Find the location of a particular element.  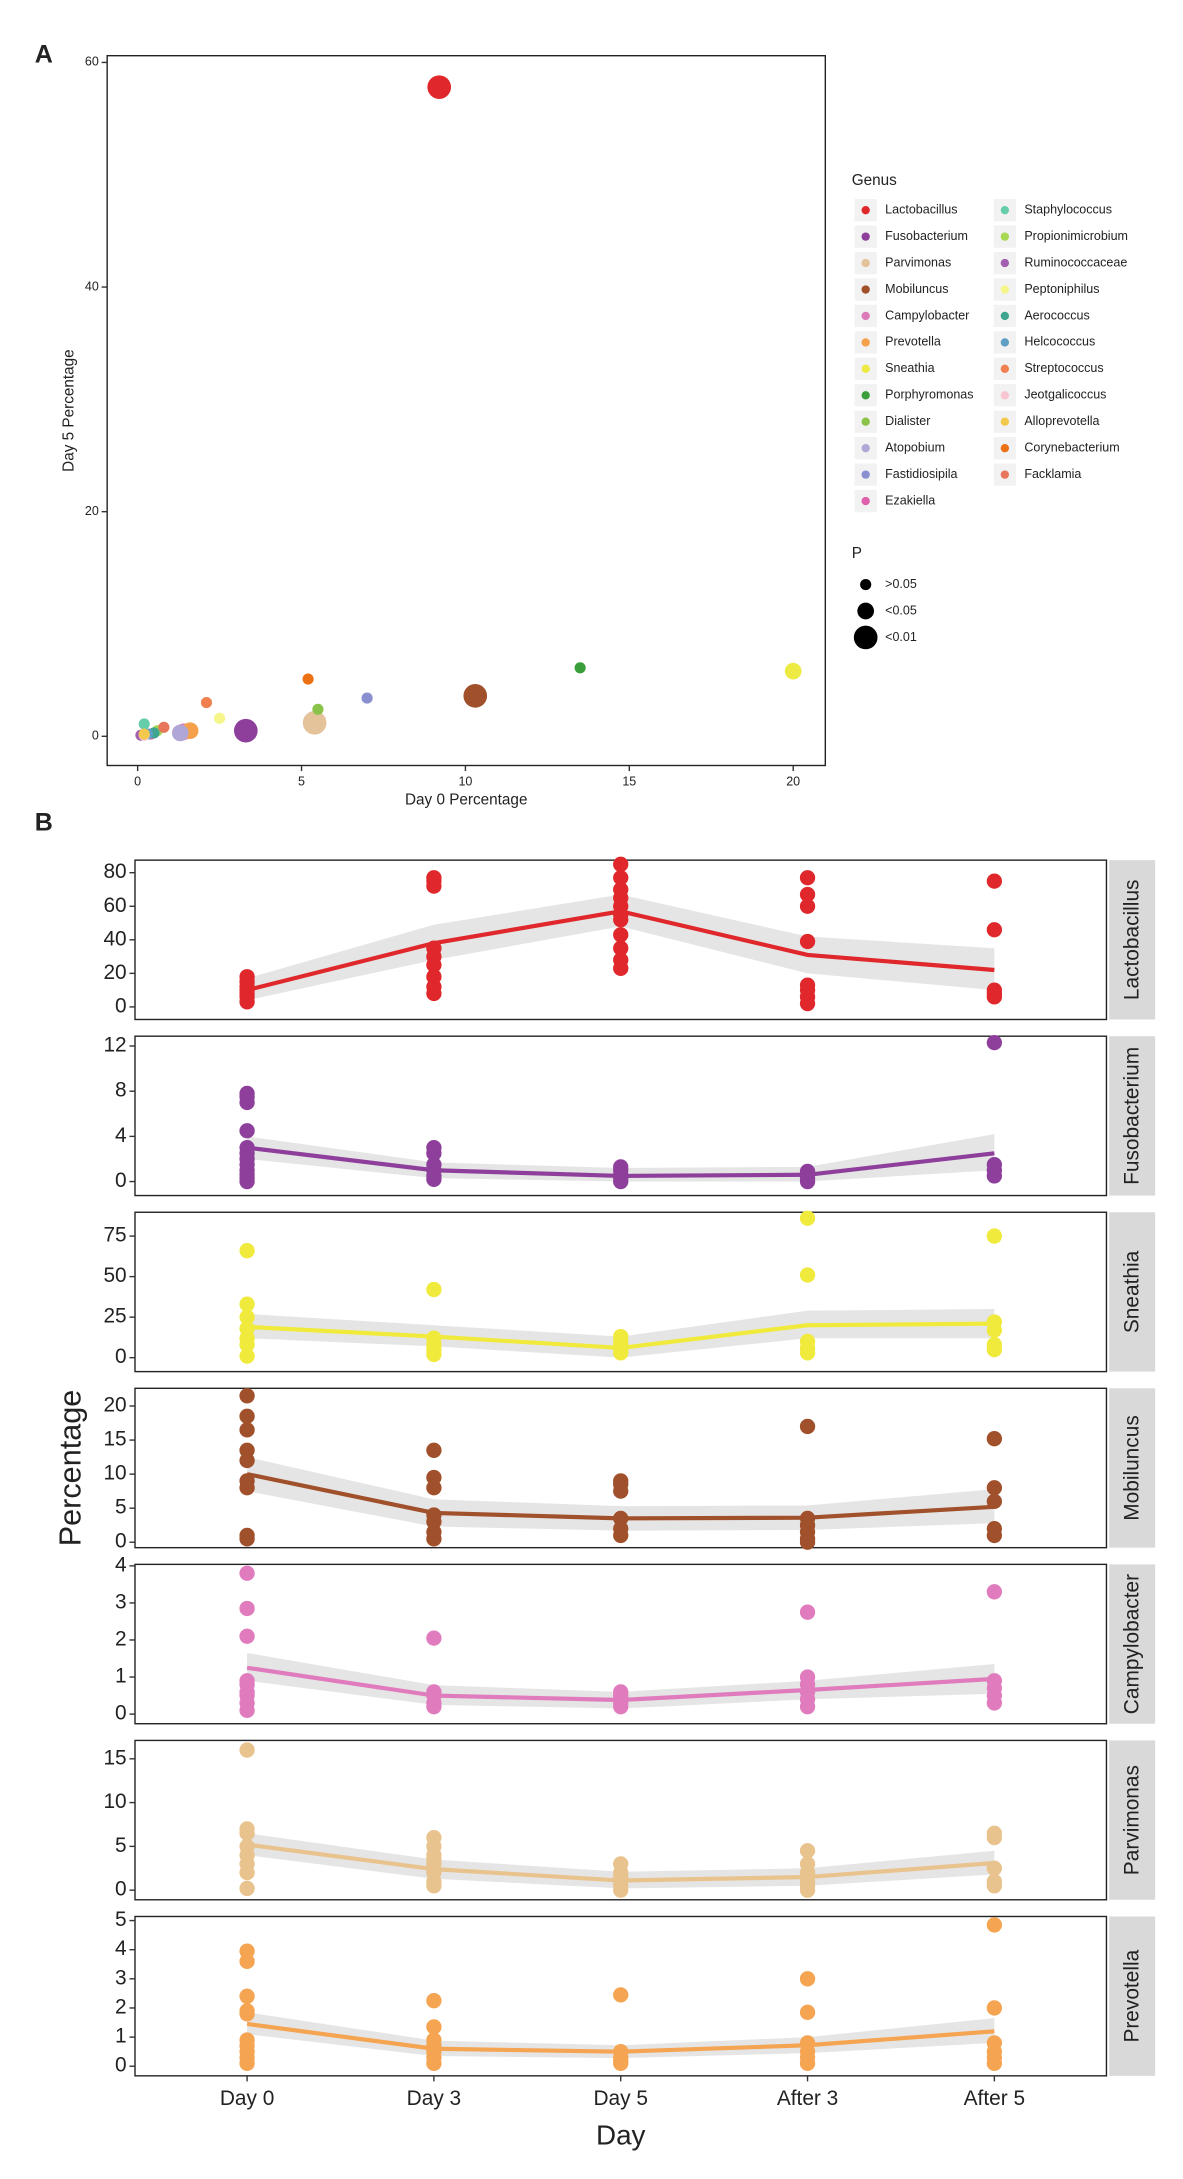

y-tick-label: 3 is located at coordinates (121, 1601).